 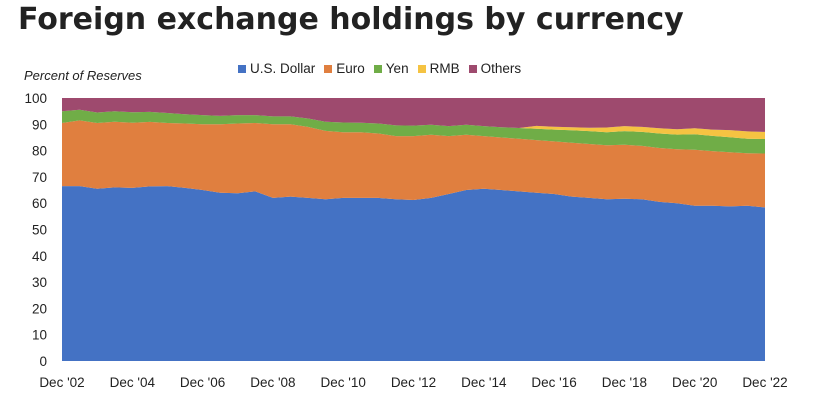 What do you see at coordinates (39, 203) in the screenshot?
I see `y-tick-label-60: 60` at bounding box center [39, 203].